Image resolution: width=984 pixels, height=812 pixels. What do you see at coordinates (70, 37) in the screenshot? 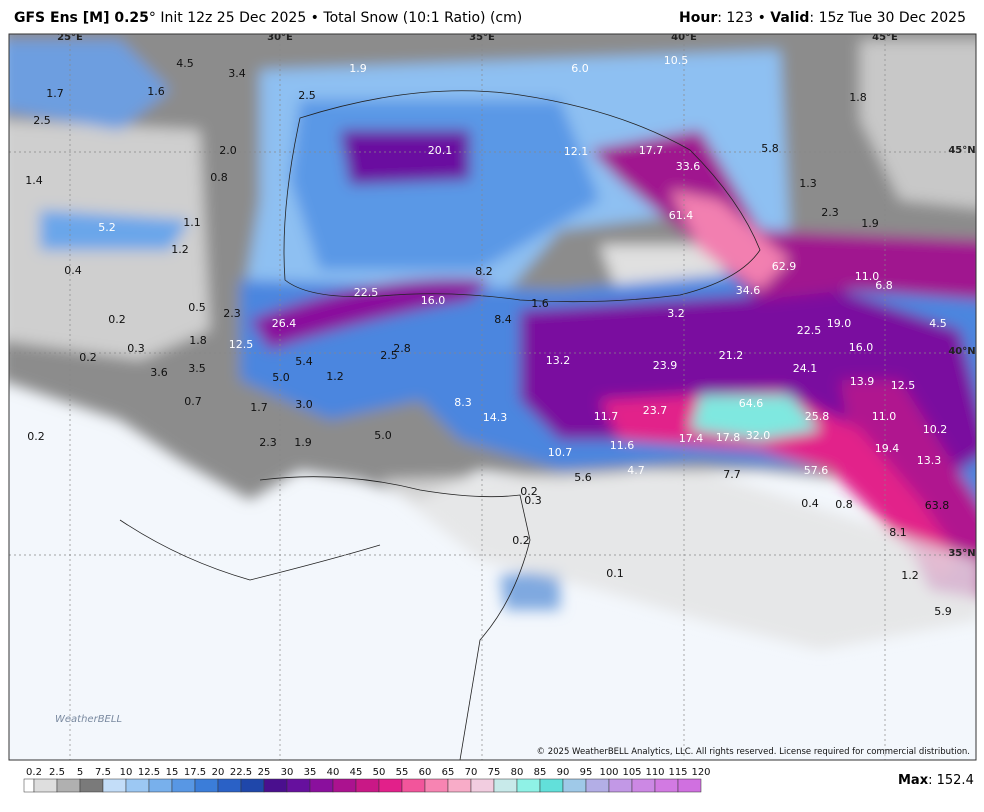
I see `grid-label: 25°E` at bounding box center [70, 37].